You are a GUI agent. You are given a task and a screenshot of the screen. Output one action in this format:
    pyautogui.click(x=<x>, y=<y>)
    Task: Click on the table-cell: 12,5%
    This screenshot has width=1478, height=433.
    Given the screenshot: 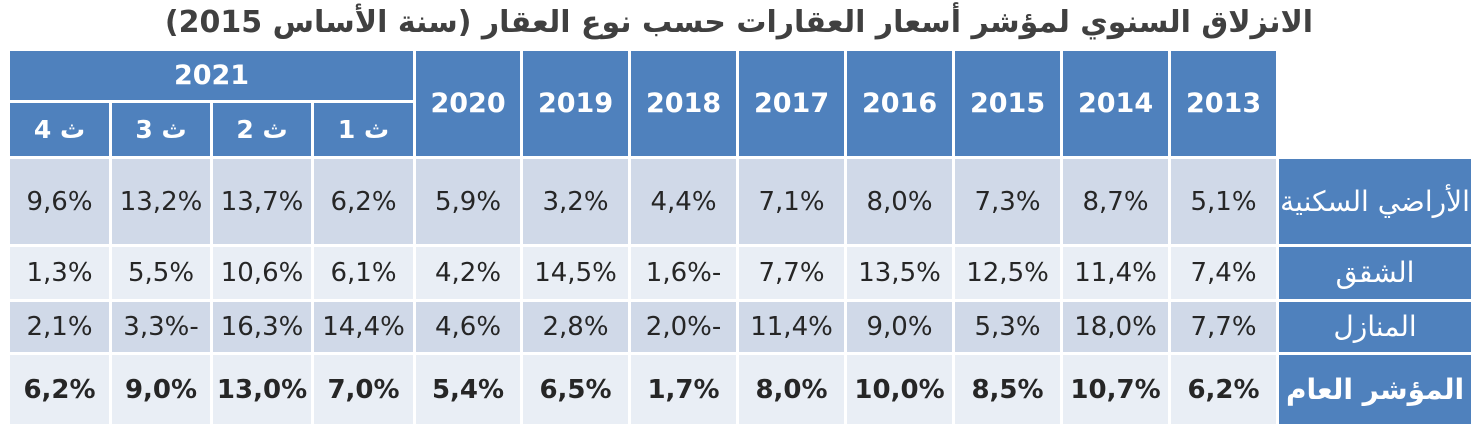 What is the action you would take?
    pyautogui.click(x=1008, y=273)
    